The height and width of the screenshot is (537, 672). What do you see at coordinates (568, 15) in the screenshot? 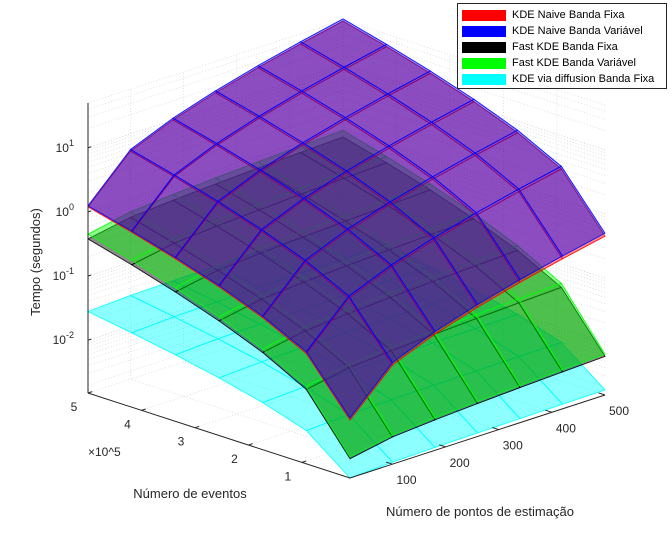
I see `legend-label: KDE Naive Banda Fixa` at bounding box center [568, 15].